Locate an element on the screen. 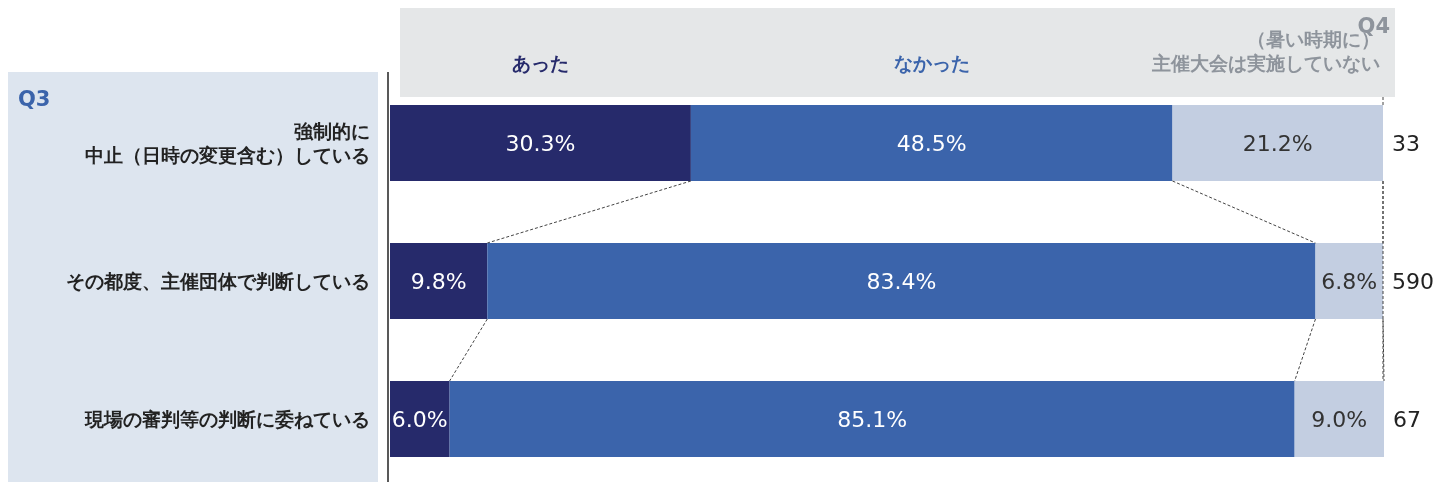 This screenshot has width=1449, height=482. data-label: 9.0% is located at coordinates (1339, 419).